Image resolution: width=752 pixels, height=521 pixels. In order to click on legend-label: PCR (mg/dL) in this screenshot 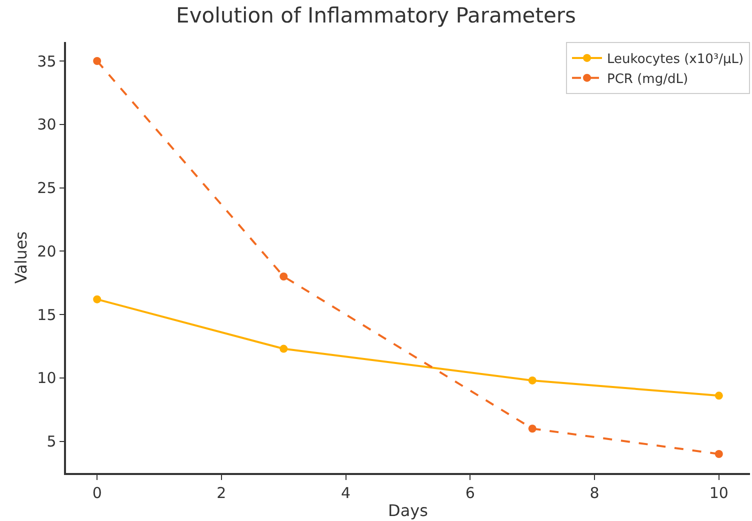, I will do `click(647, 79)`.